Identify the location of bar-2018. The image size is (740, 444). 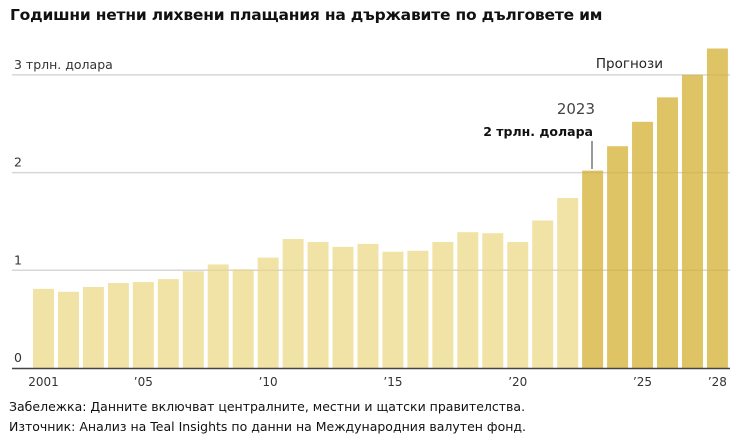
(468, 300).